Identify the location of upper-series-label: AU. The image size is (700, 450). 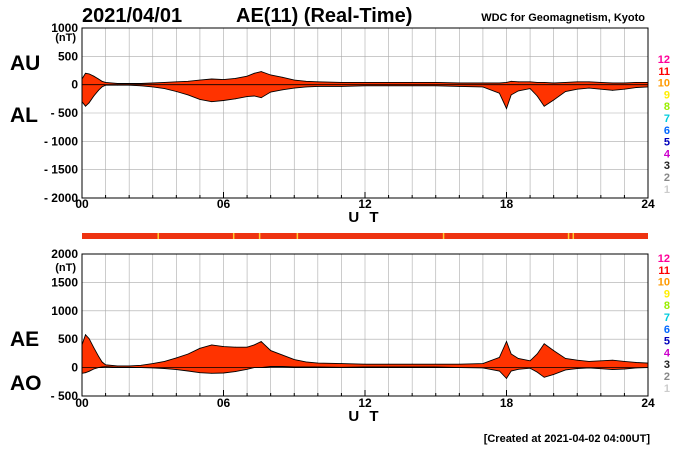
(25, 63).